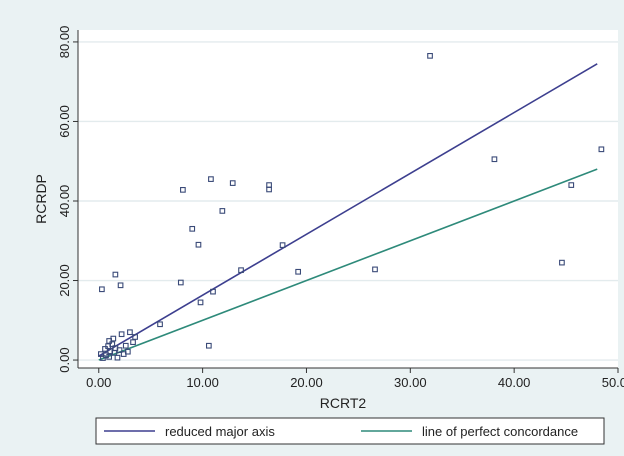  What do you see at coordinates (41, 199) in the screenshot?
I see `y-axis-label: RCRDP` at bounding box center [41, 199].